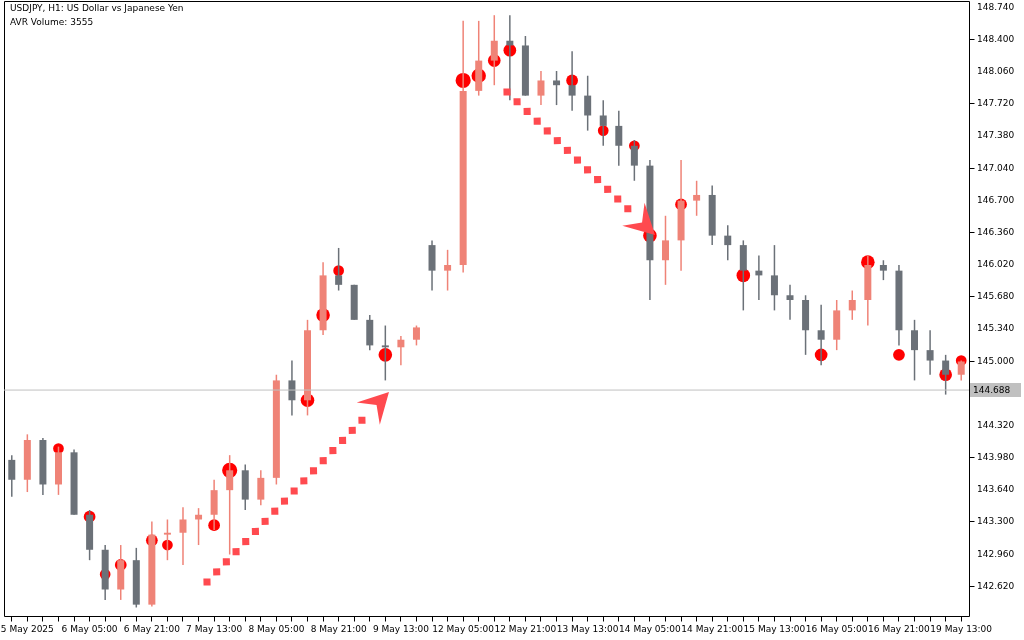 This screenshot has width=1024, height=640. Describe the element at coordinates (996, 135) in the screenshot. I see `y-tick-label: 147.380` at that location.